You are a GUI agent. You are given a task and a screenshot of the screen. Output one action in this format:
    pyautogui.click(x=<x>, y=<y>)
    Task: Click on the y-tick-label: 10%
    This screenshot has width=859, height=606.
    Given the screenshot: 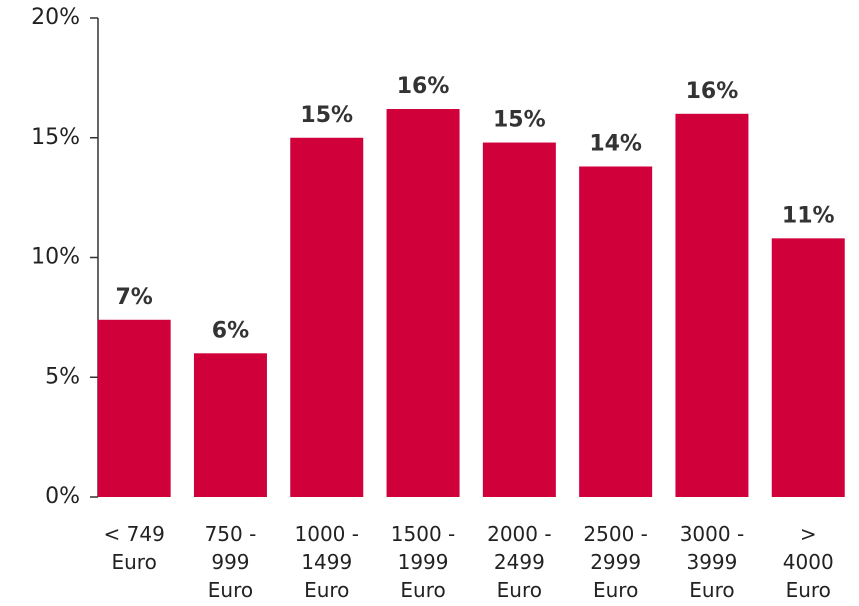 What is the action you would take?
    pyautogui.click(x=55, y=257)
    